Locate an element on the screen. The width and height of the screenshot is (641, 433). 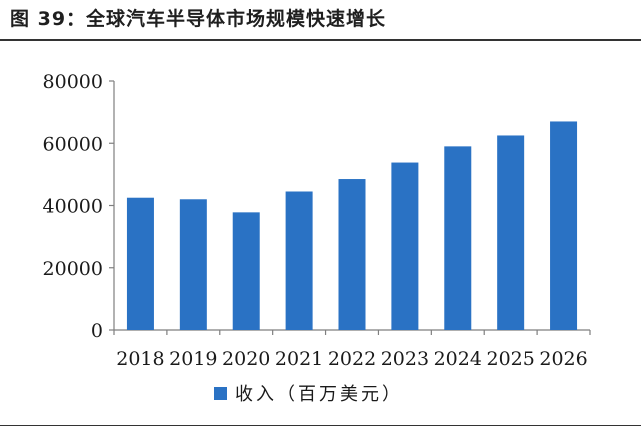
bar-2024 is located at coordinates (458, 238).